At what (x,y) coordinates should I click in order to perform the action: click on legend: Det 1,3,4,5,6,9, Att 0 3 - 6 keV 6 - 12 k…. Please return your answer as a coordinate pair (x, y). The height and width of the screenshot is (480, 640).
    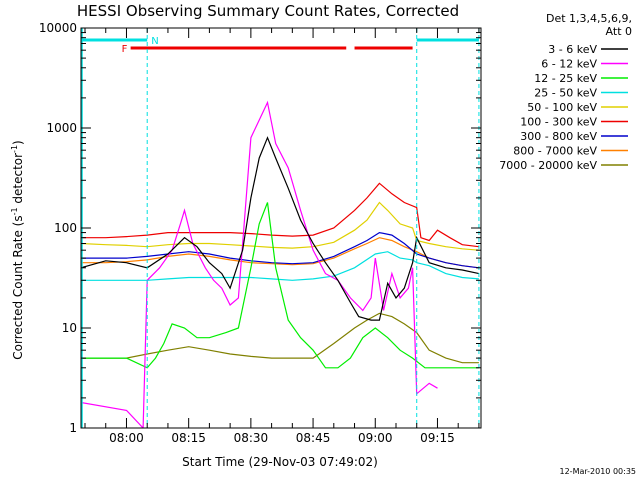
    Looking at the image, I should click on (565, 92).